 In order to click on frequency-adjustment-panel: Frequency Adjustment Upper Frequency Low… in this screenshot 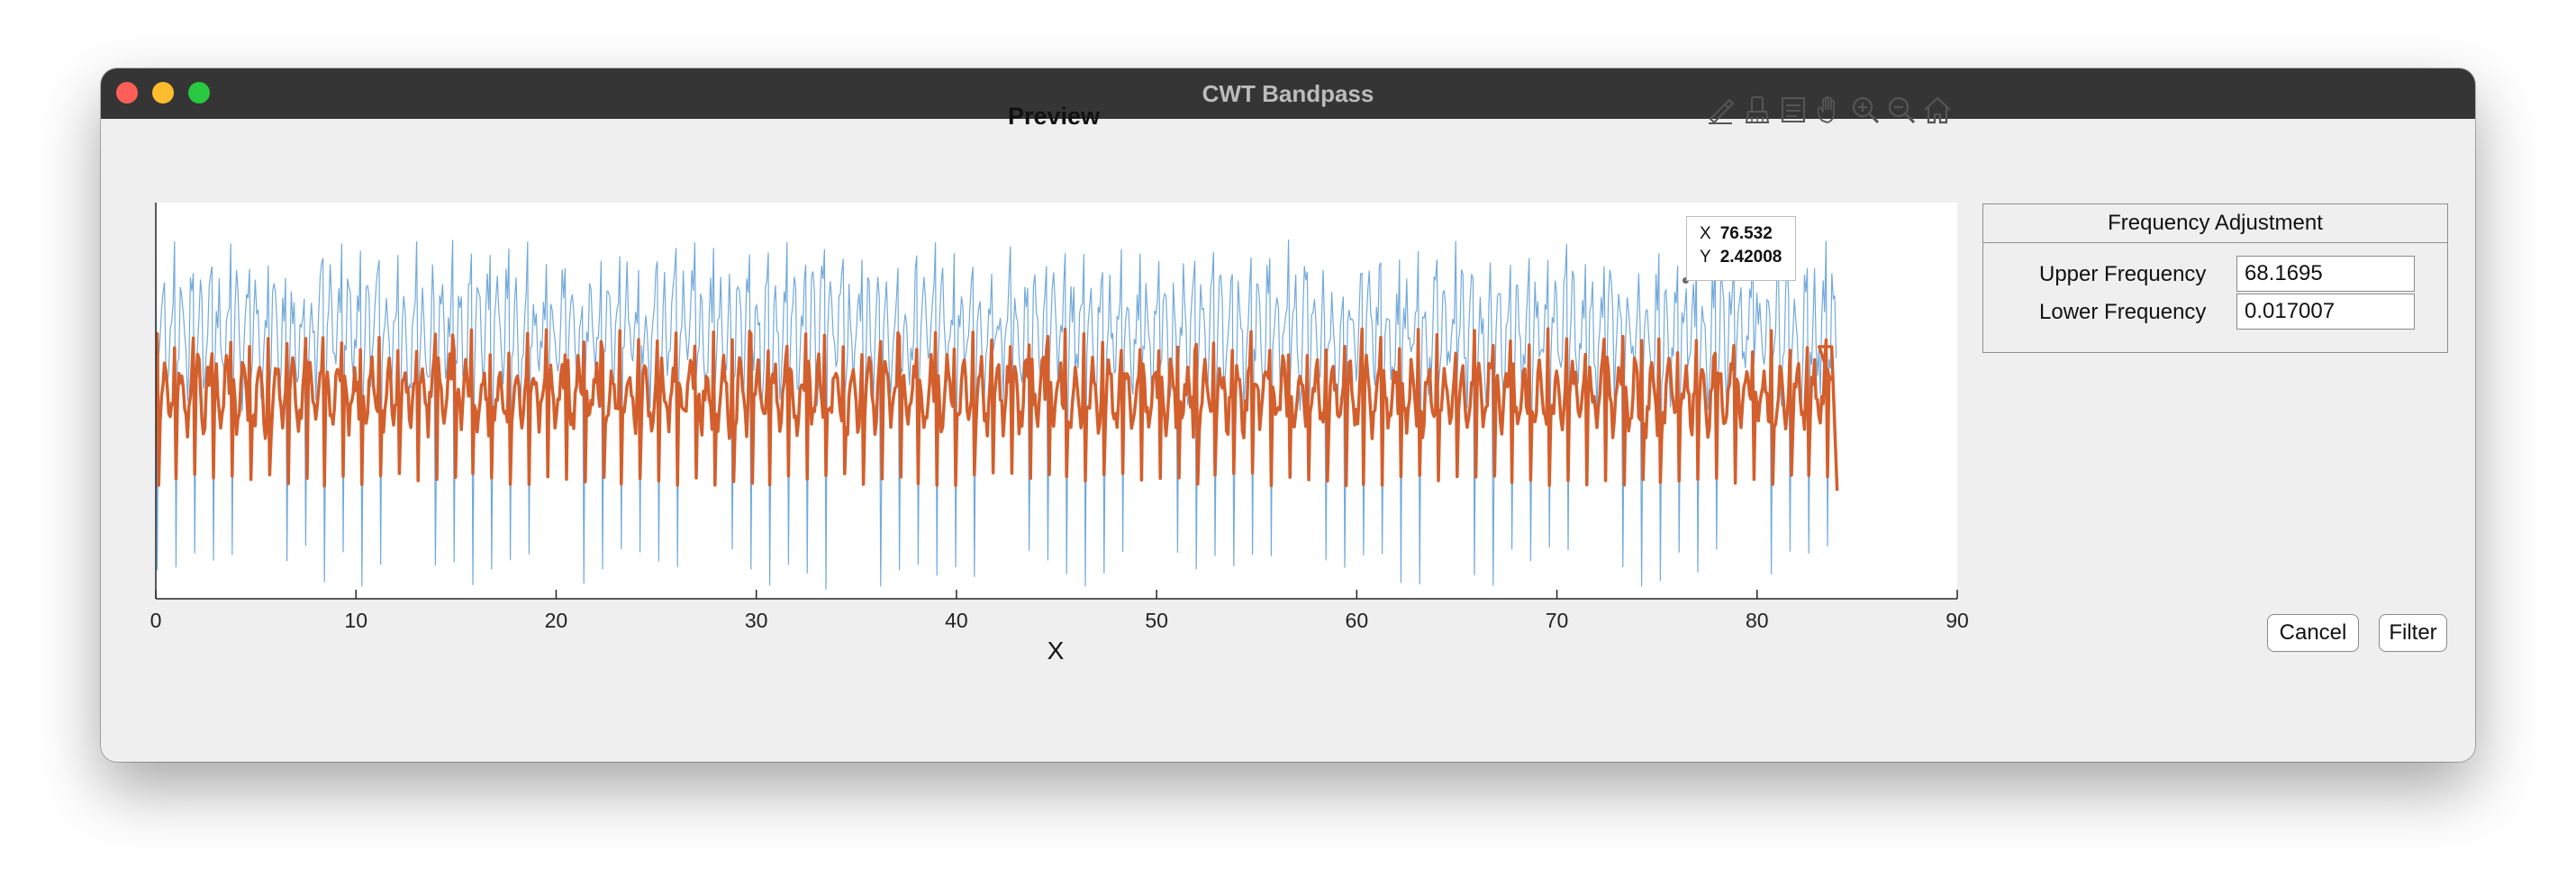, I will do `click(2215, 278)`.